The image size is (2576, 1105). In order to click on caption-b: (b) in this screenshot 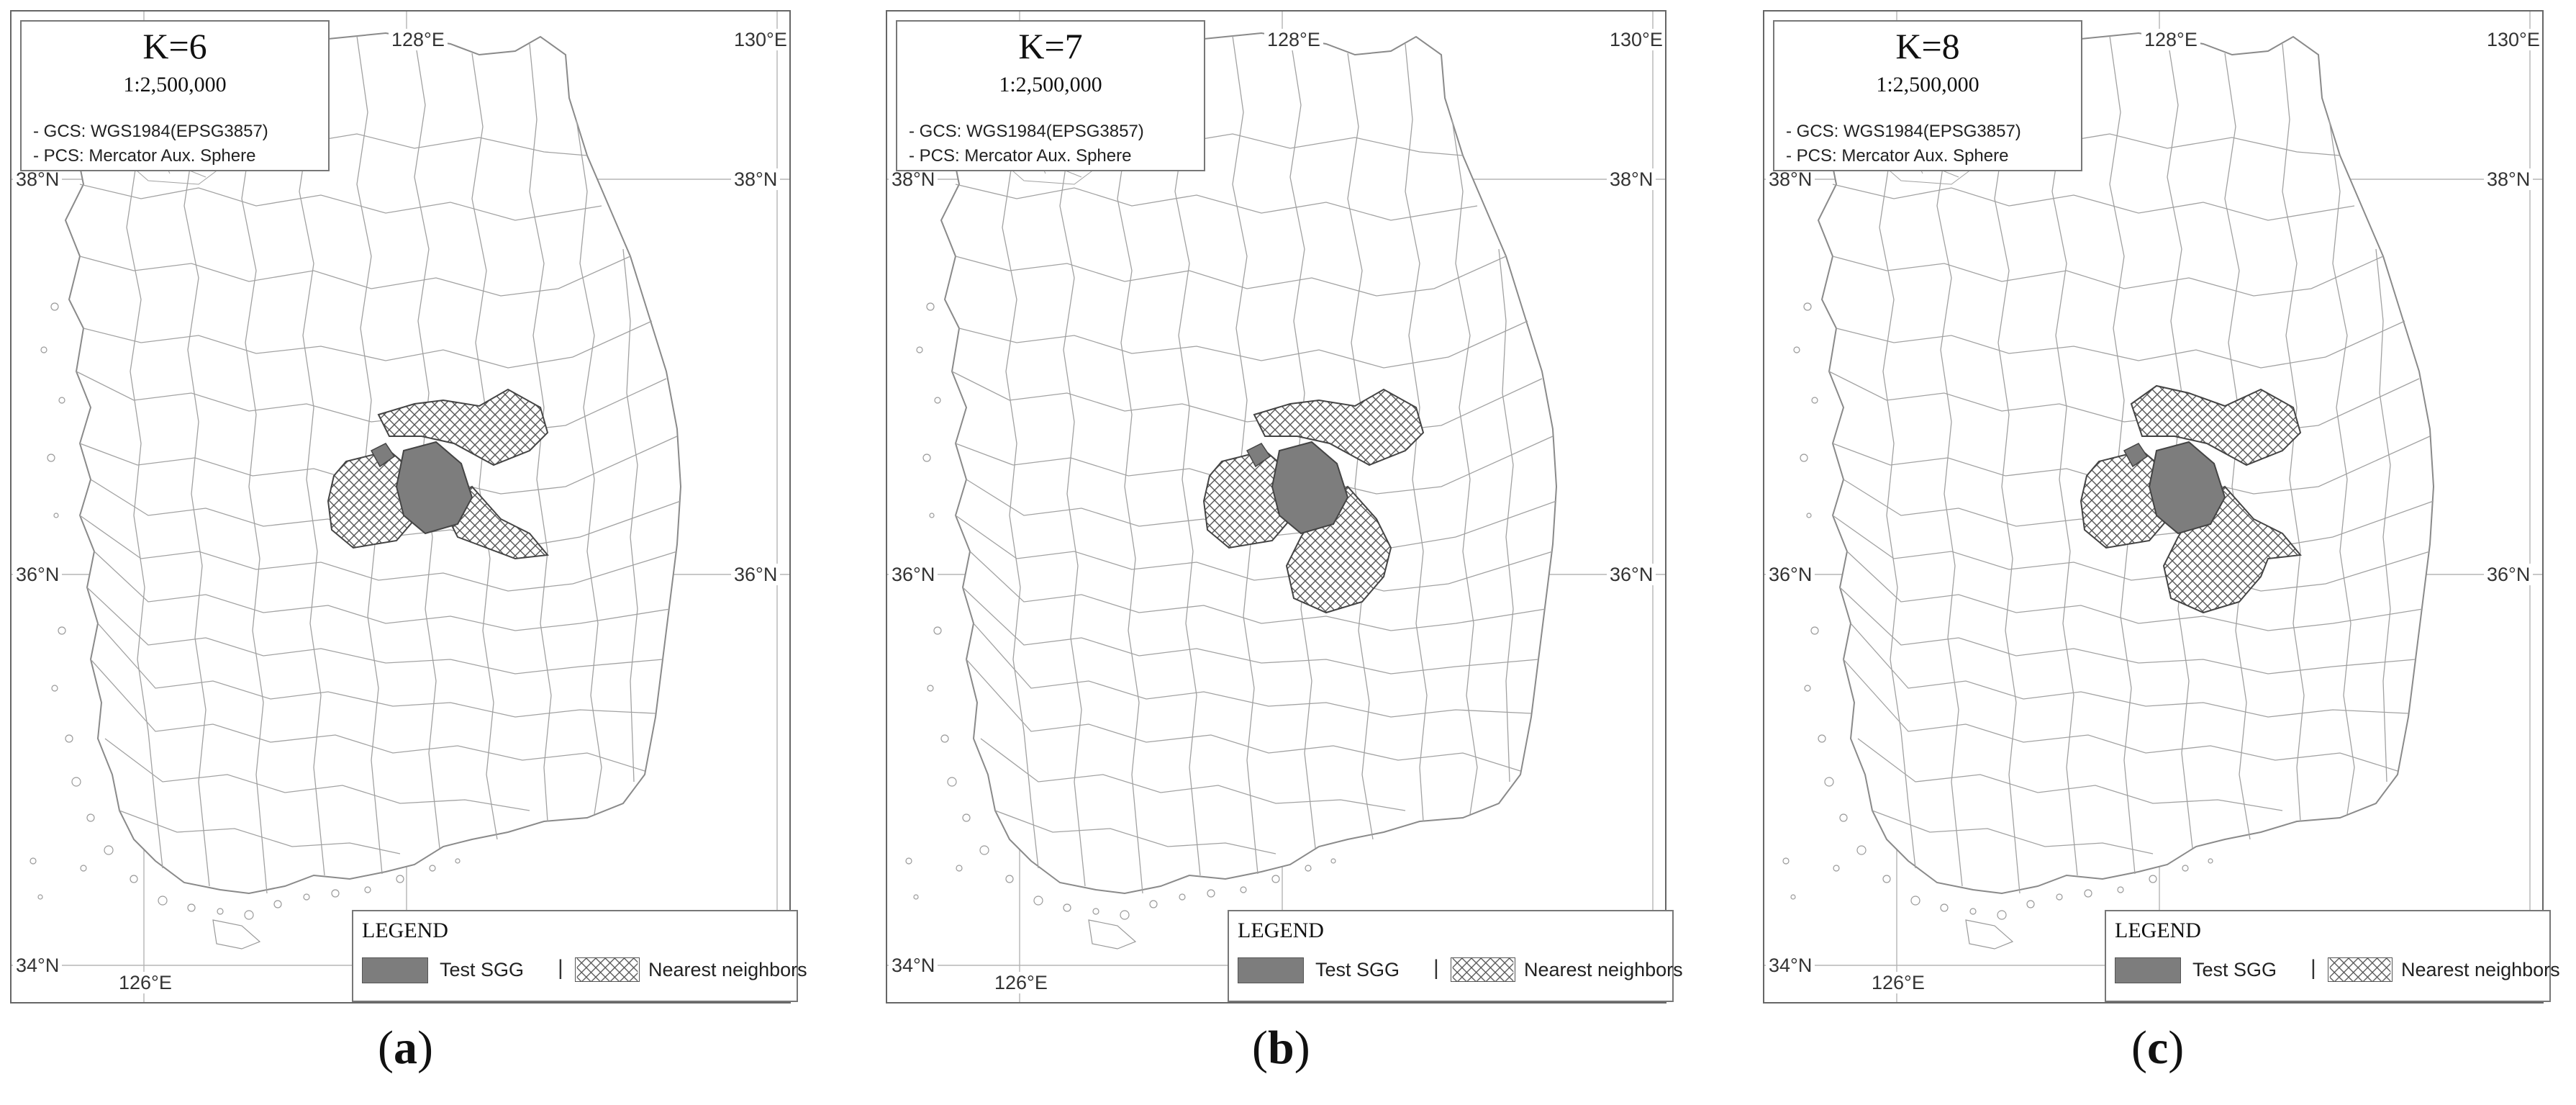, I will do `click(1281, 1047)`.